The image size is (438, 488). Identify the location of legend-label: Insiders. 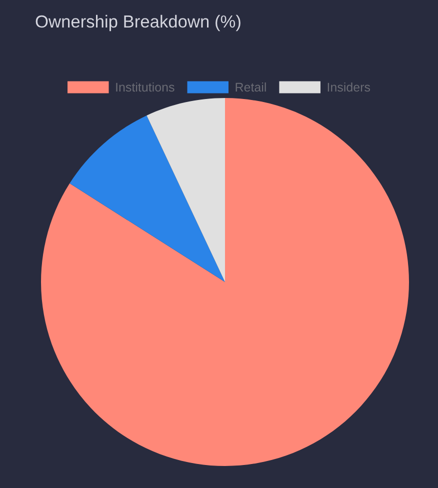
(349, 87).